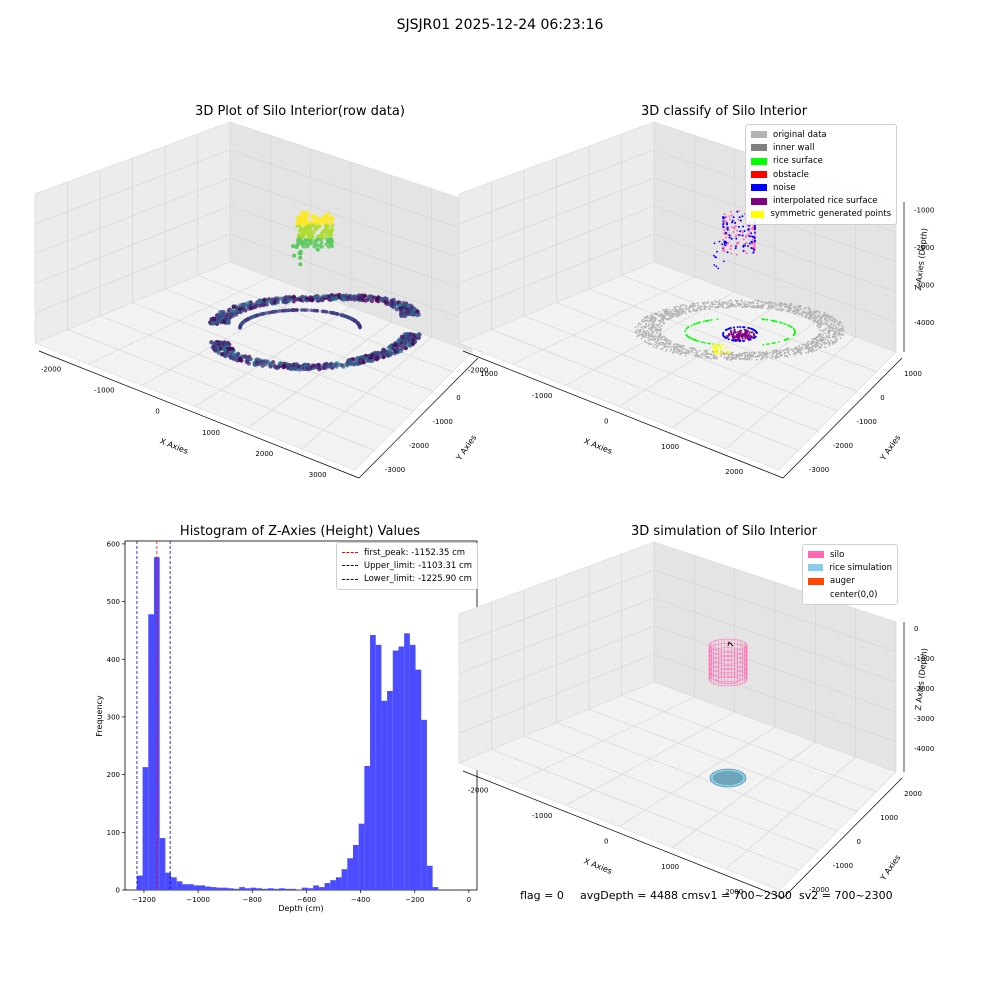 This screenshot has height=1000, width=1000. I want to click on status-flag: flag = 0, so click(542, 895).